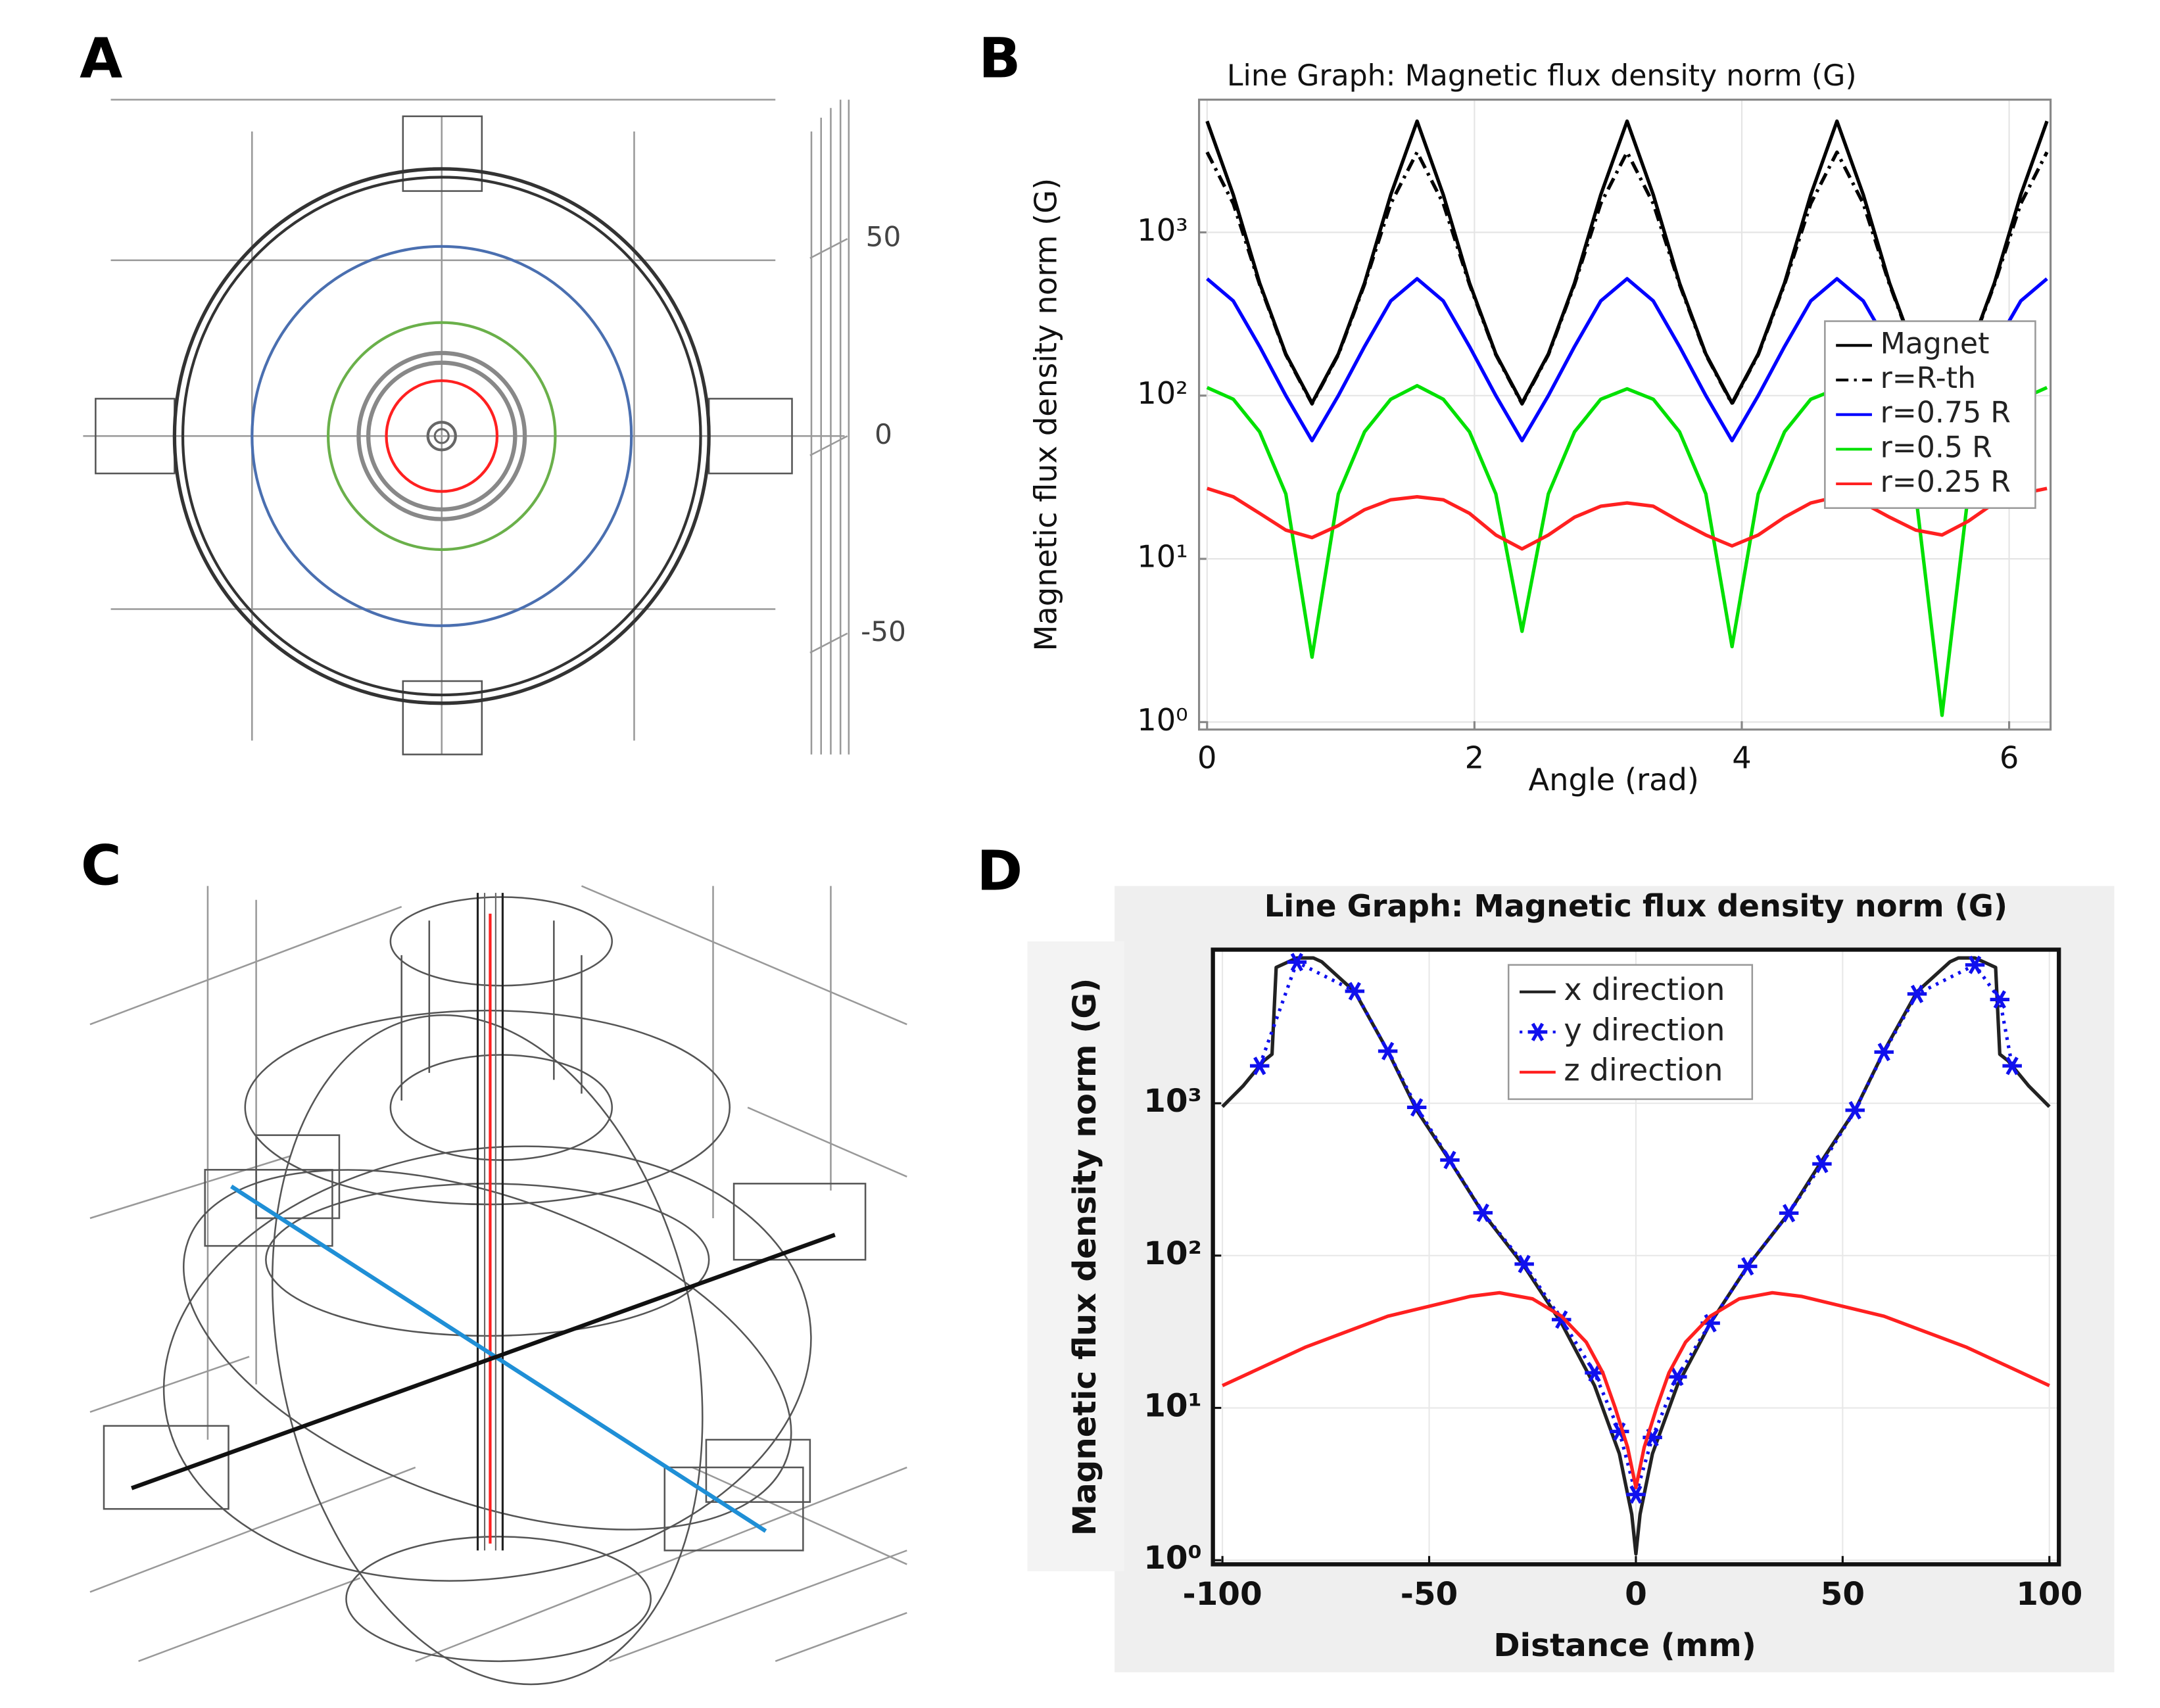 This screenshot has height=1708, width=2160. What do you see at coordinates (1935, 343) in the screenshot?
I see `legend-label: Magnet` at bounding box center [1935, 343].